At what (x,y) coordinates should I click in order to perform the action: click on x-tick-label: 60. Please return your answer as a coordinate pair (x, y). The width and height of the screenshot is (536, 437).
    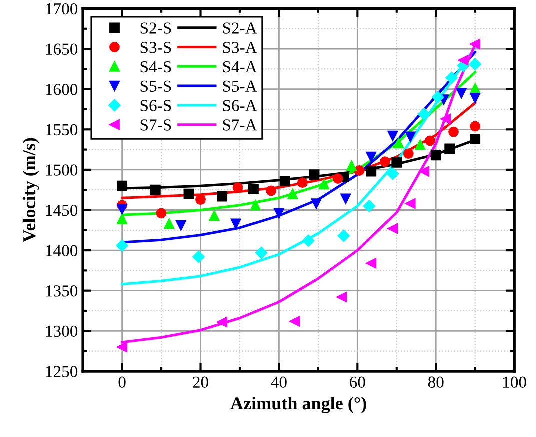
    Looking at the image, I should click on (358, 382).